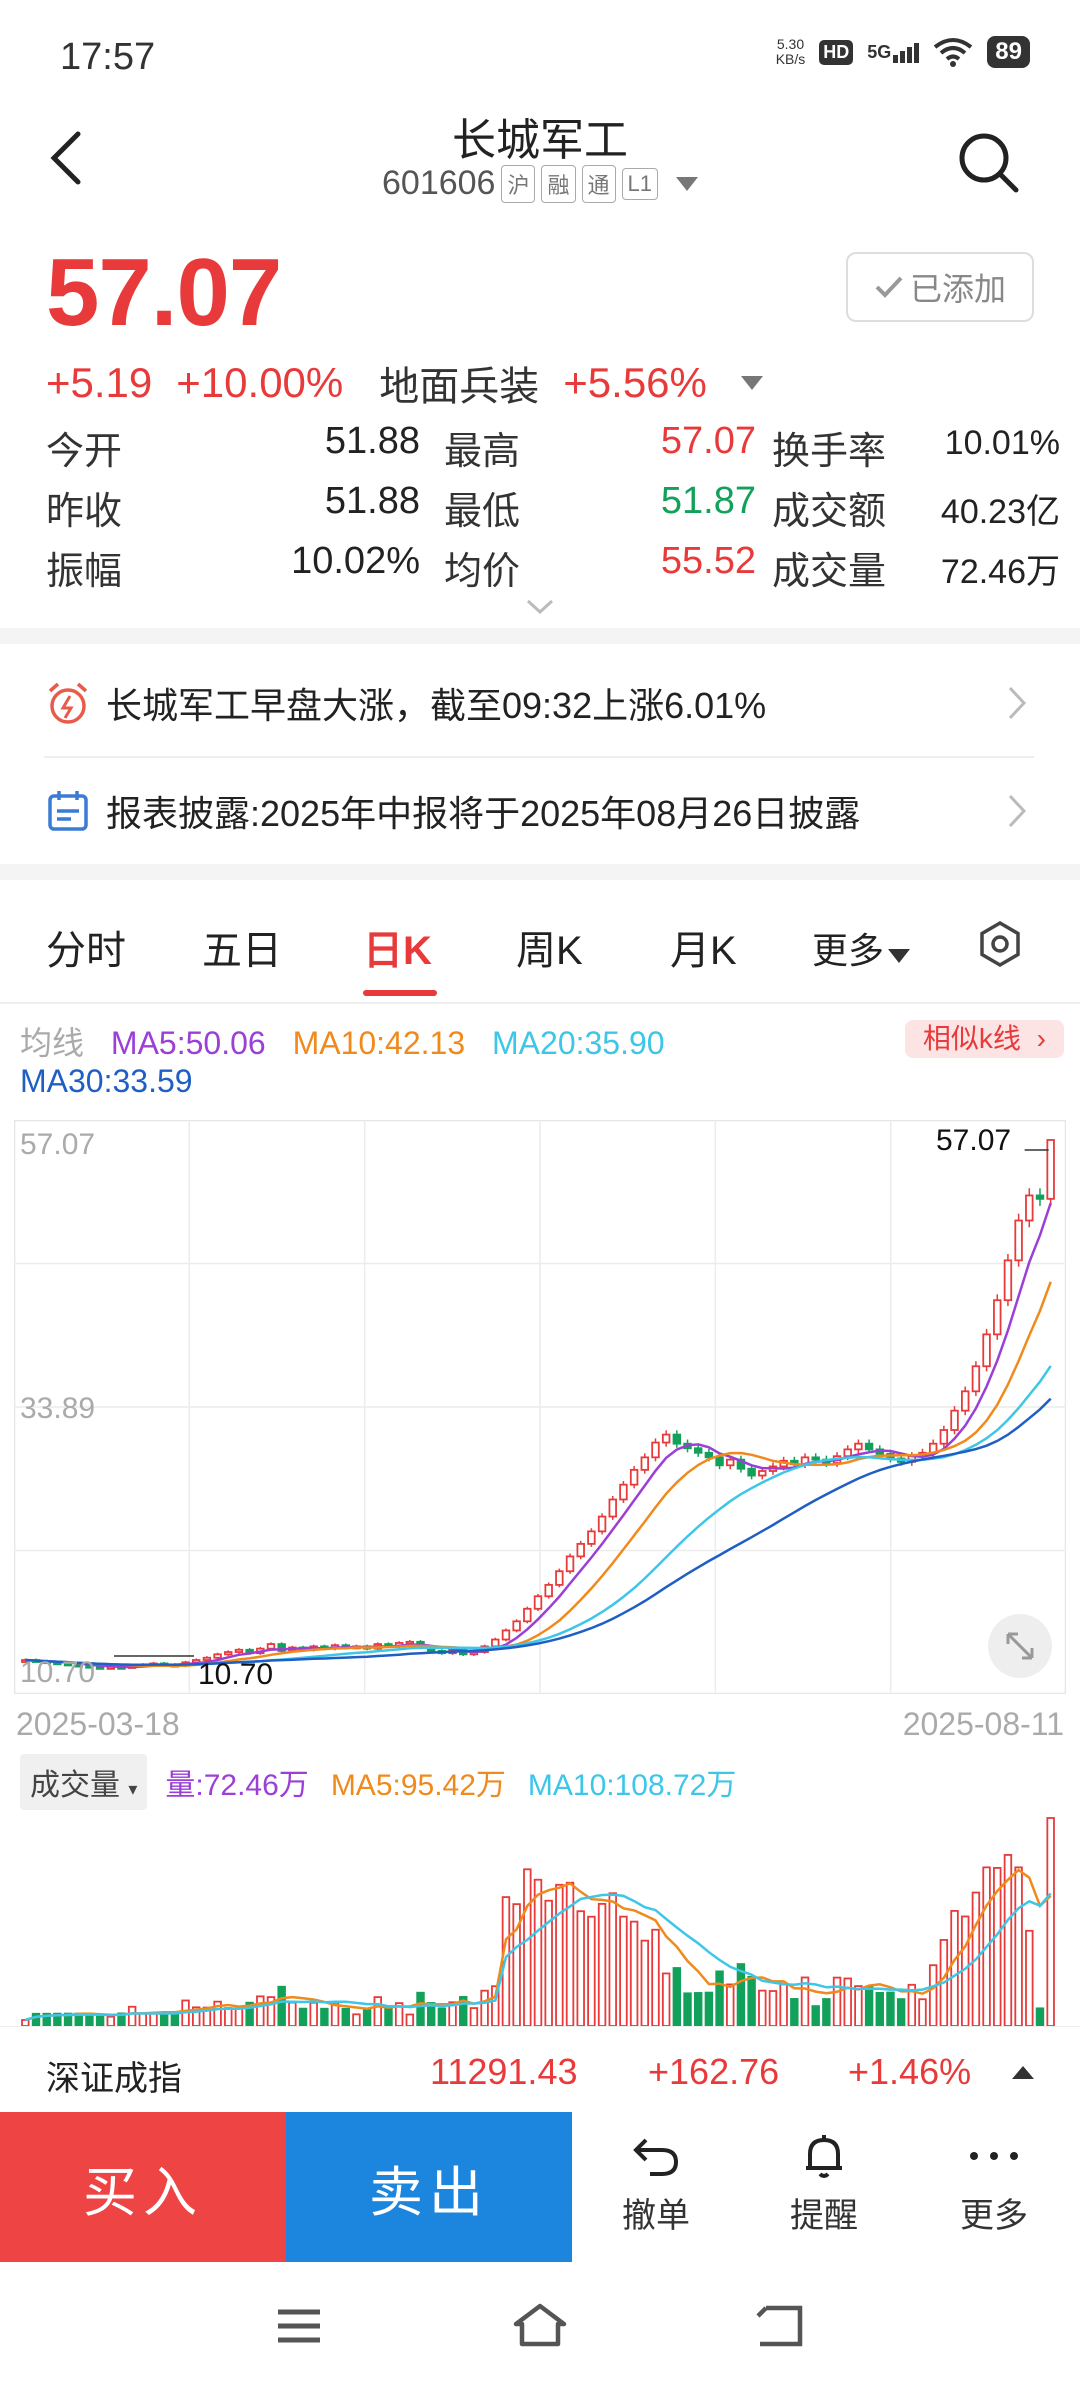  What do you see at coordinates (848, 950) in the screenshot?
I see `tab-more-label: 更多` at bounding box center [848, 950].